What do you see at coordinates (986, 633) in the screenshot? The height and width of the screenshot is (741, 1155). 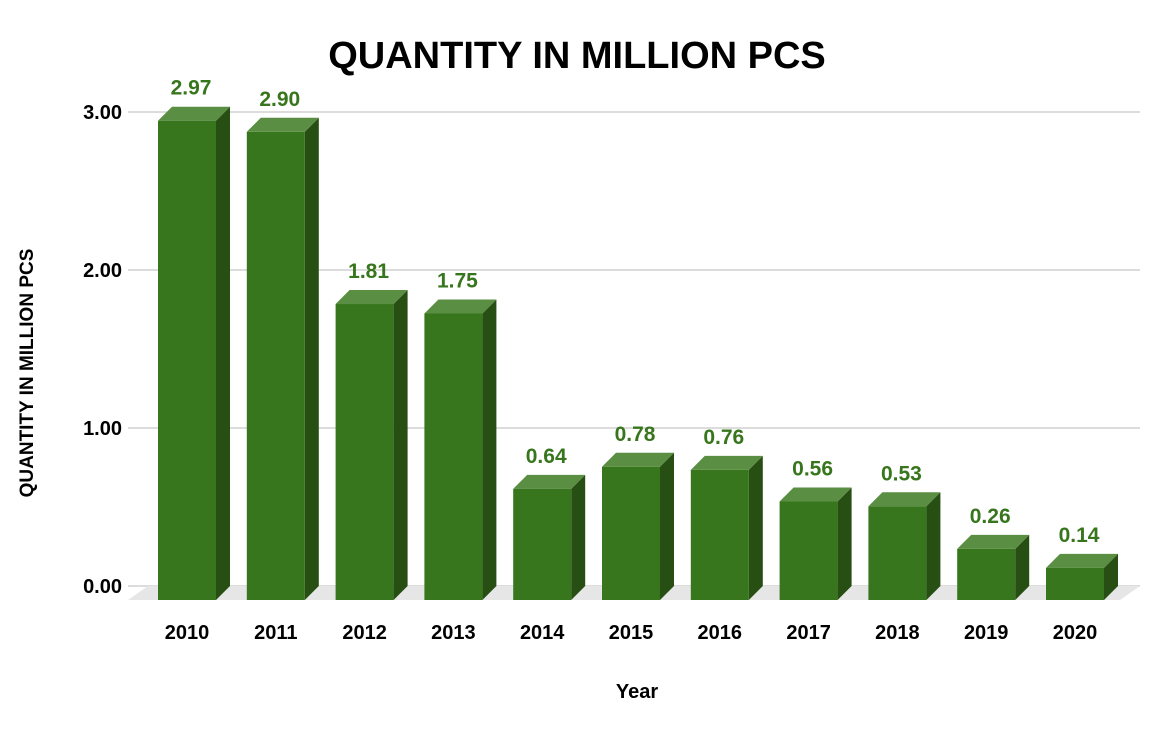 I see `x-tick-label: 2019` at bounding box center [986, 633].